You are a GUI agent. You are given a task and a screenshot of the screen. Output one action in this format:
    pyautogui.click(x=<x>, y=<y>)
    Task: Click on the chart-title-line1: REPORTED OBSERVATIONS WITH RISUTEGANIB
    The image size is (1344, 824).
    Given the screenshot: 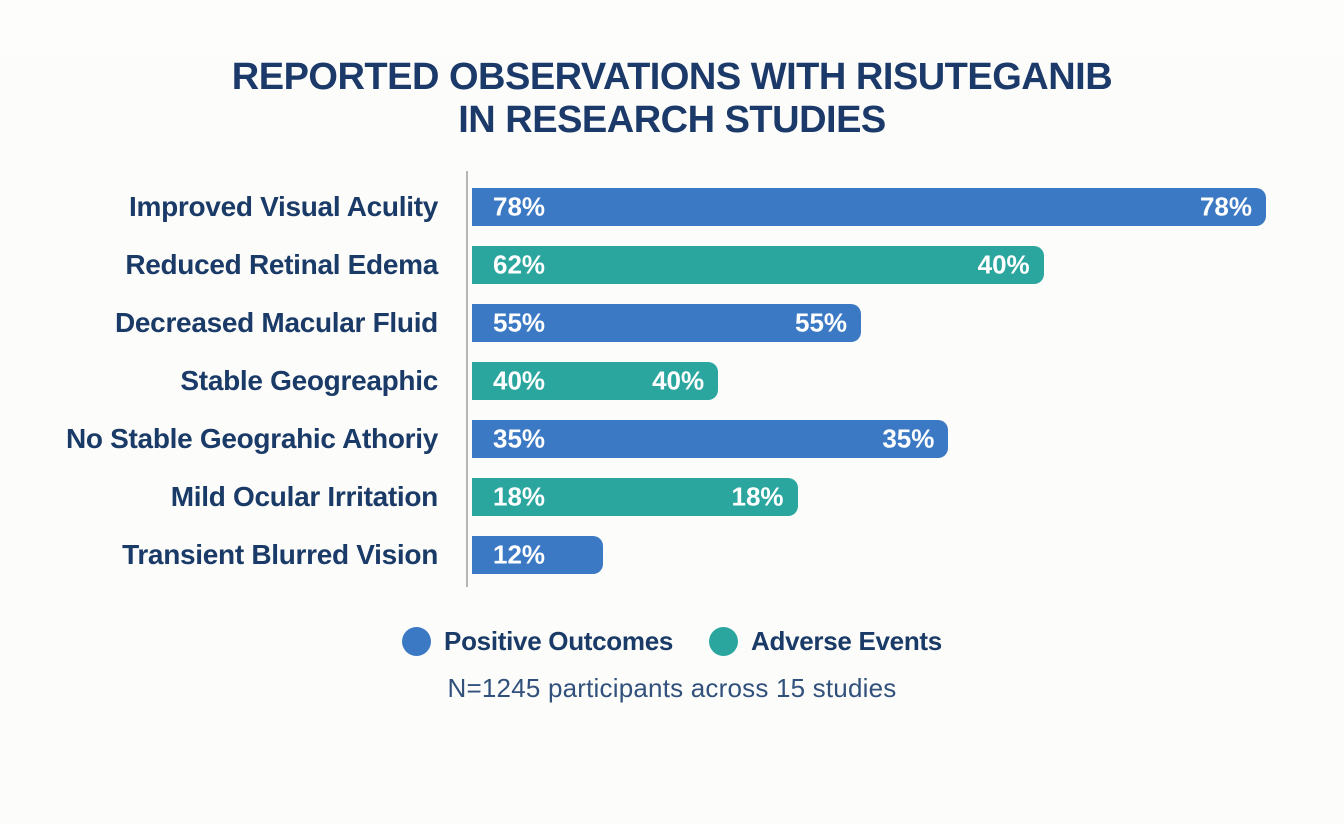 What is the action you would take?
    pyautogui.click(x=672, y=77)
    